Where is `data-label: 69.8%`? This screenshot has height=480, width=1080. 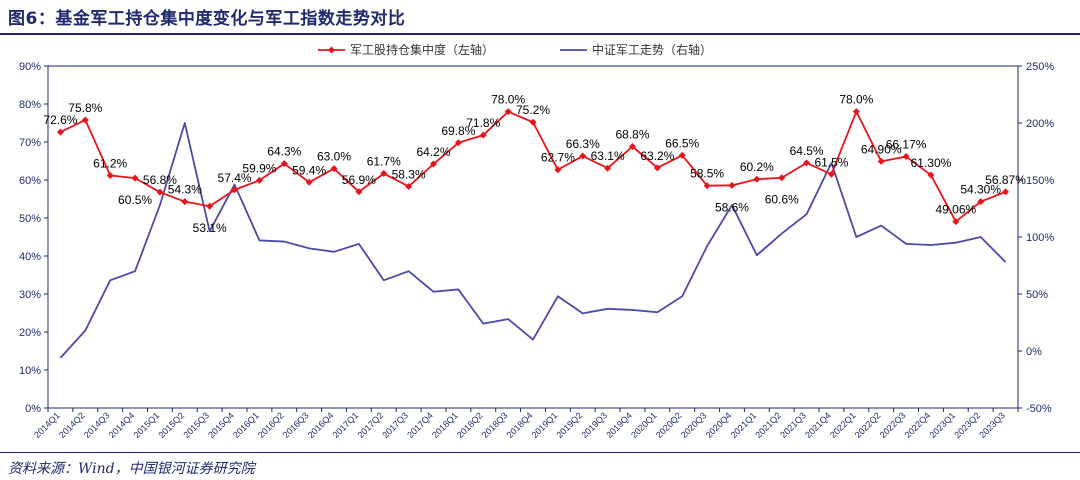
data-label: 69.8% is located at coordinates (458, 131).